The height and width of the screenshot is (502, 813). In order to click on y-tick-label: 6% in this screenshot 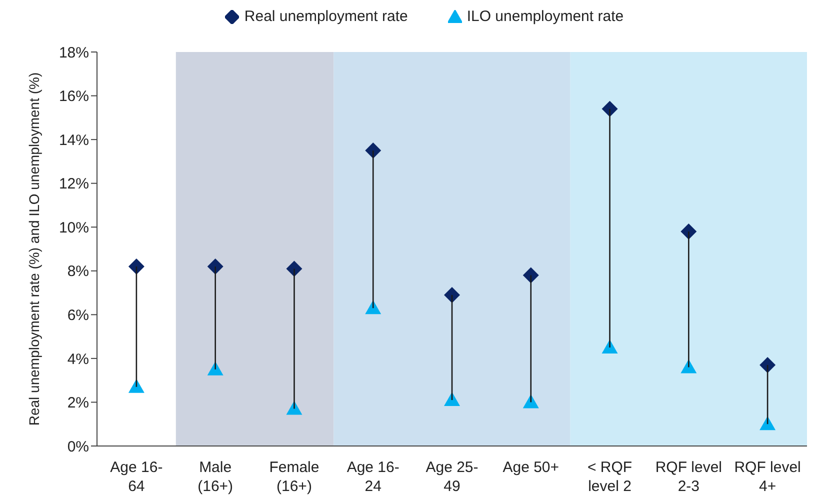, I will do `click(78, 315)`.